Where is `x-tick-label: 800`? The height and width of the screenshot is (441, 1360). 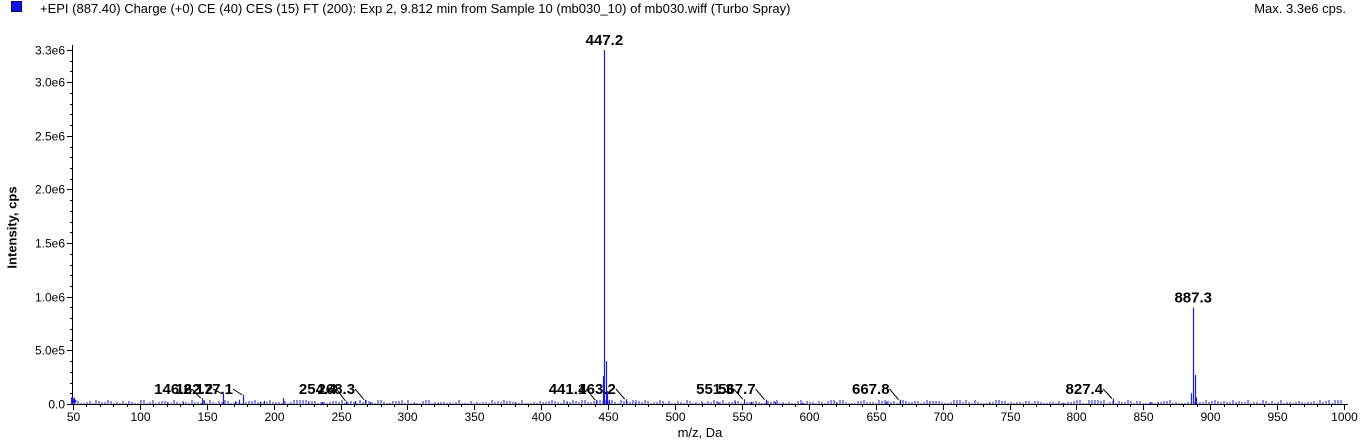 x-tick-label: 800 is located at coordinates (1076, 417).